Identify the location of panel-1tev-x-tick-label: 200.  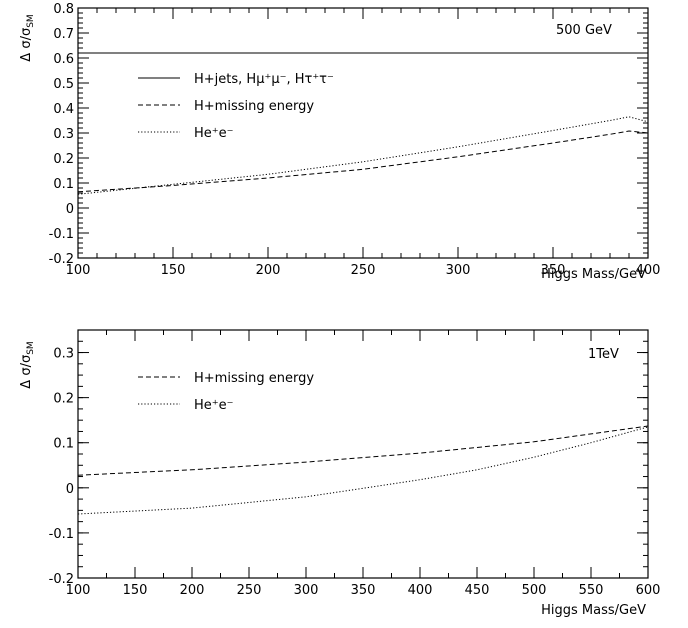
(192, 590).